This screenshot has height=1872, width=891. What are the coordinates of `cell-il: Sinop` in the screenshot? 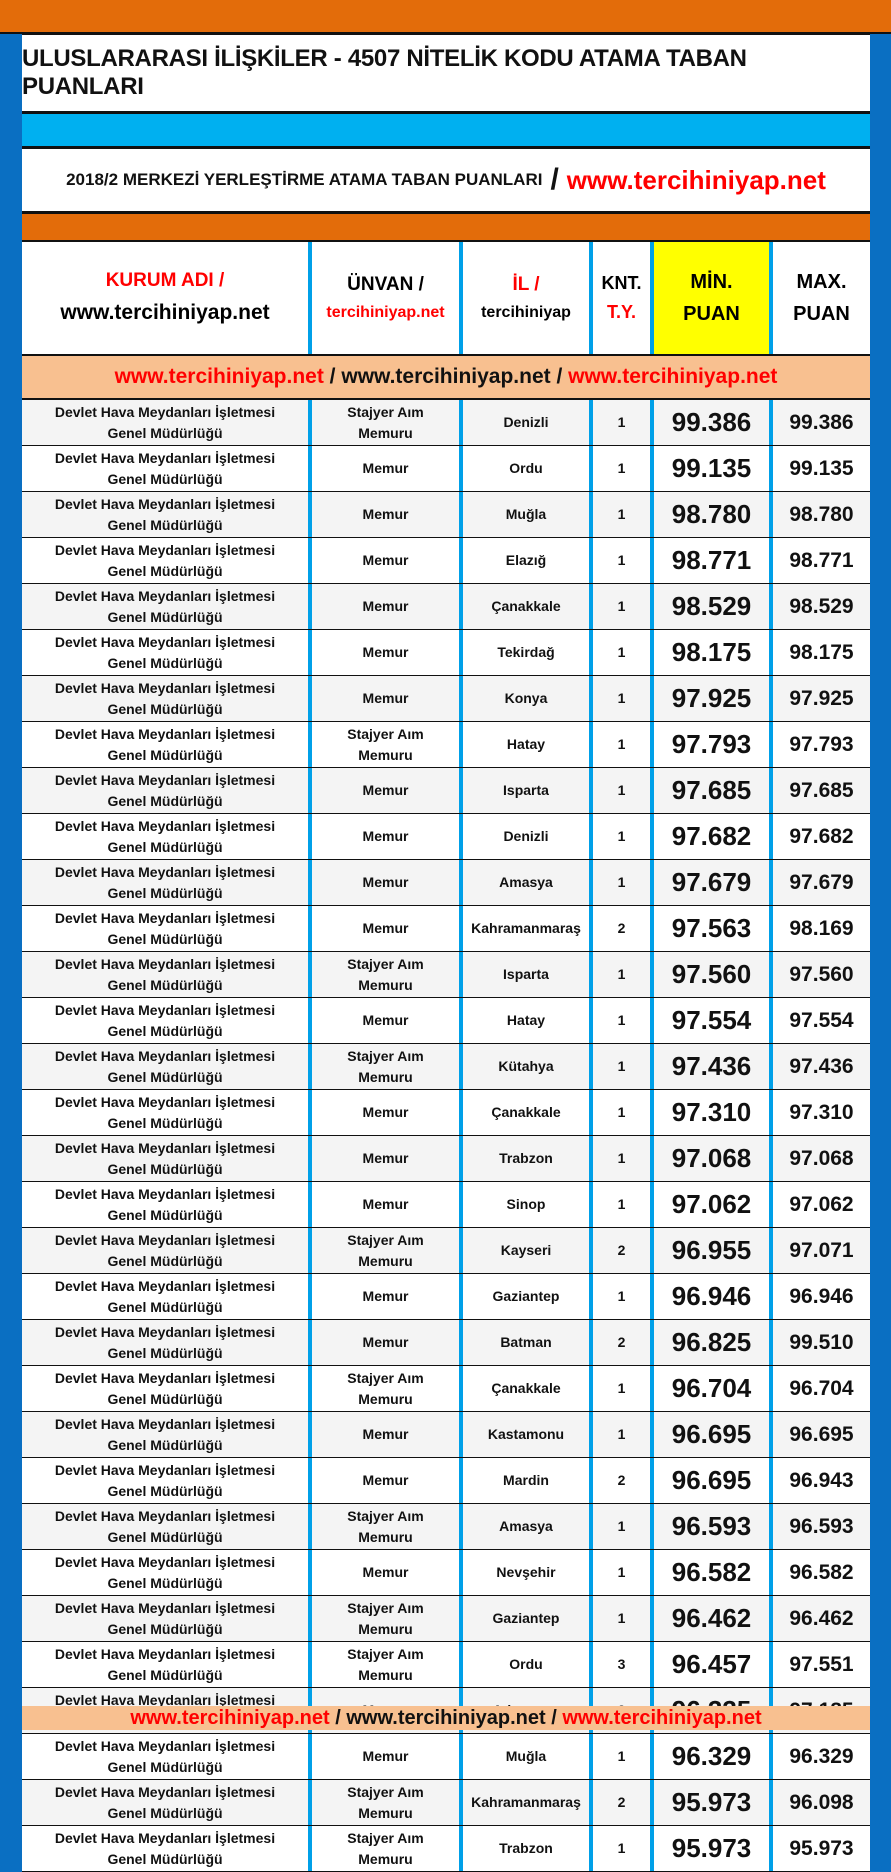 It's located at (528, 1204).